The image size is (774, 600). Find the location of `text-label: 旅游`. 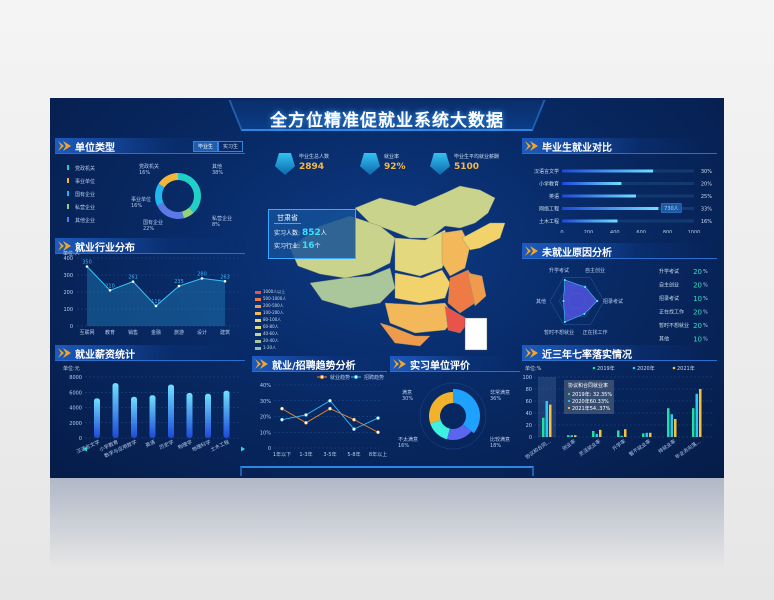

text-label: 旅游 is located at coordinates (179, 332).